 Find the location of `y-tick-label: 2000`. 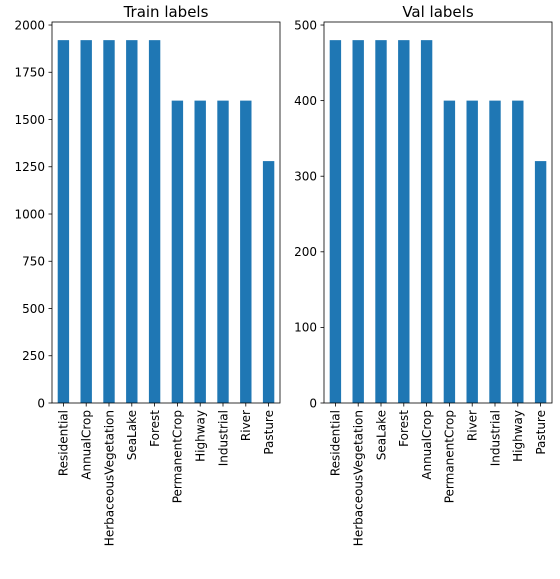

y-tick-label: 2000 is located at coordinates (29, 25).